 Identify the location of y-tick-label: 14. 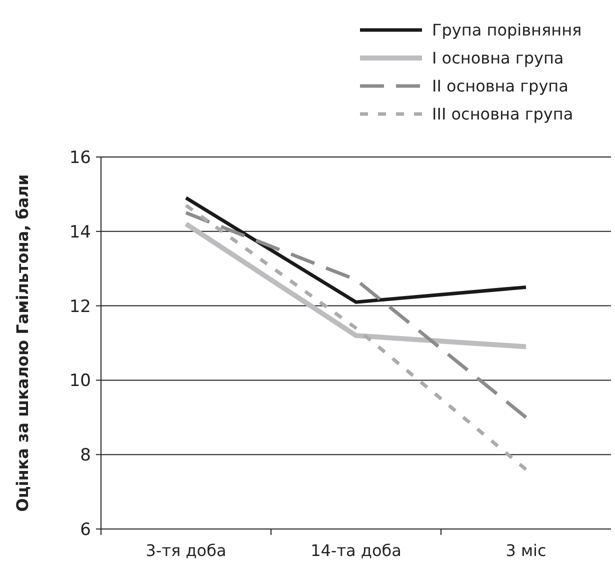
(80, 232).